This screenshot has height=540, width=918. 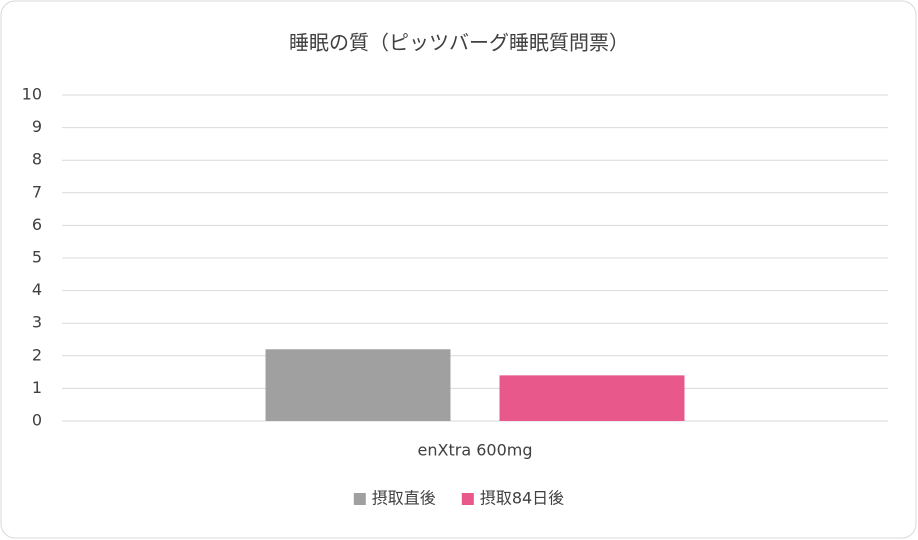 I want to click on x-tick-label: enXtra 600mg, so click(x=475, y=450).